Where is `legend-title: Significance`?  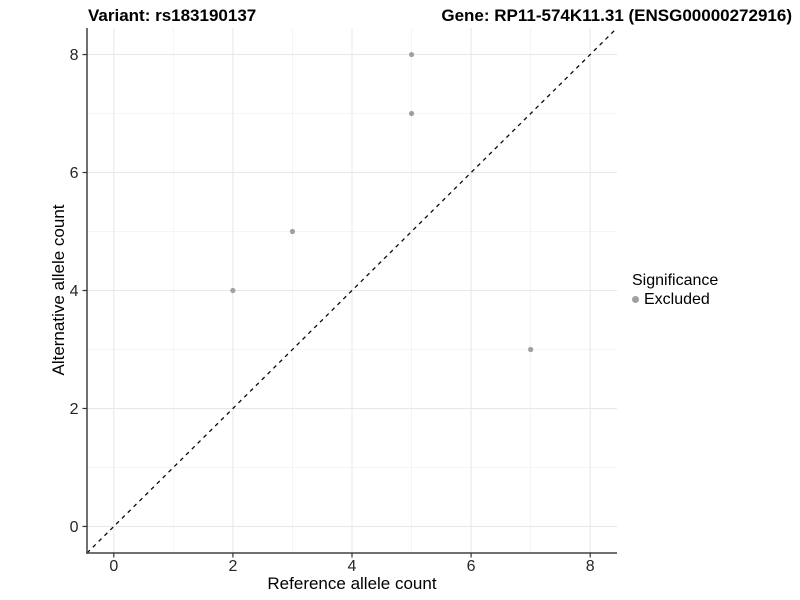 legend-title: Significance is located at coordinates (675, 280).